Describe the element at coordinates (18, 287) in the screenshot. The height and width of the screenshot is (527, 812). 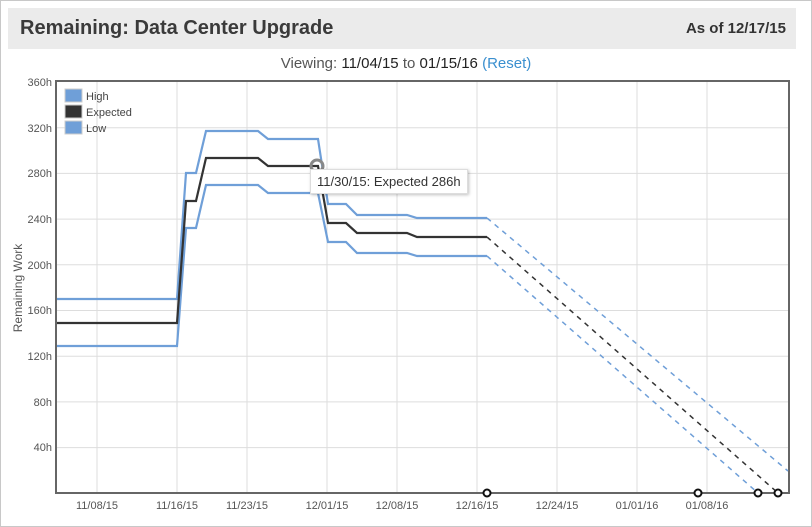
I see `y-axis-label: Remaining Work` at that location.